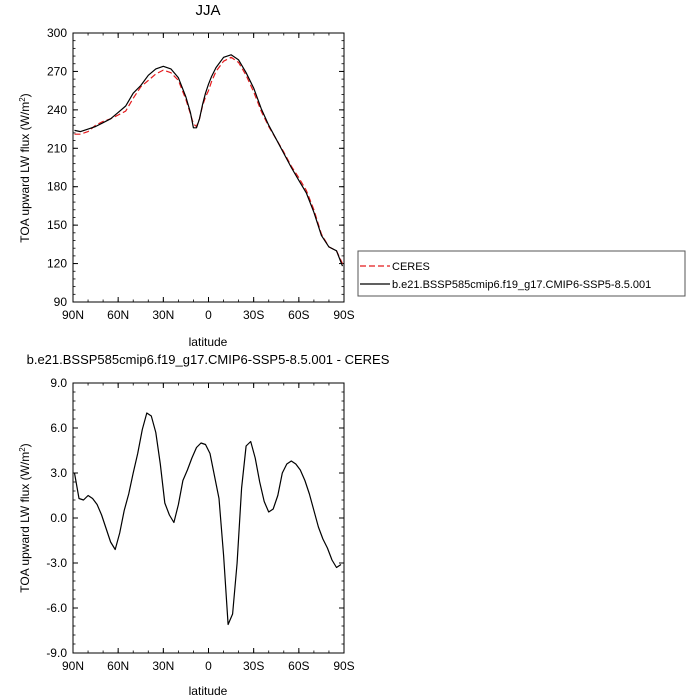 The image size is (700, 700). What do you see at coordinates (57, 225) in the screenshot?
I see `y-tick-label: 150` at bounding box center [57, 225].